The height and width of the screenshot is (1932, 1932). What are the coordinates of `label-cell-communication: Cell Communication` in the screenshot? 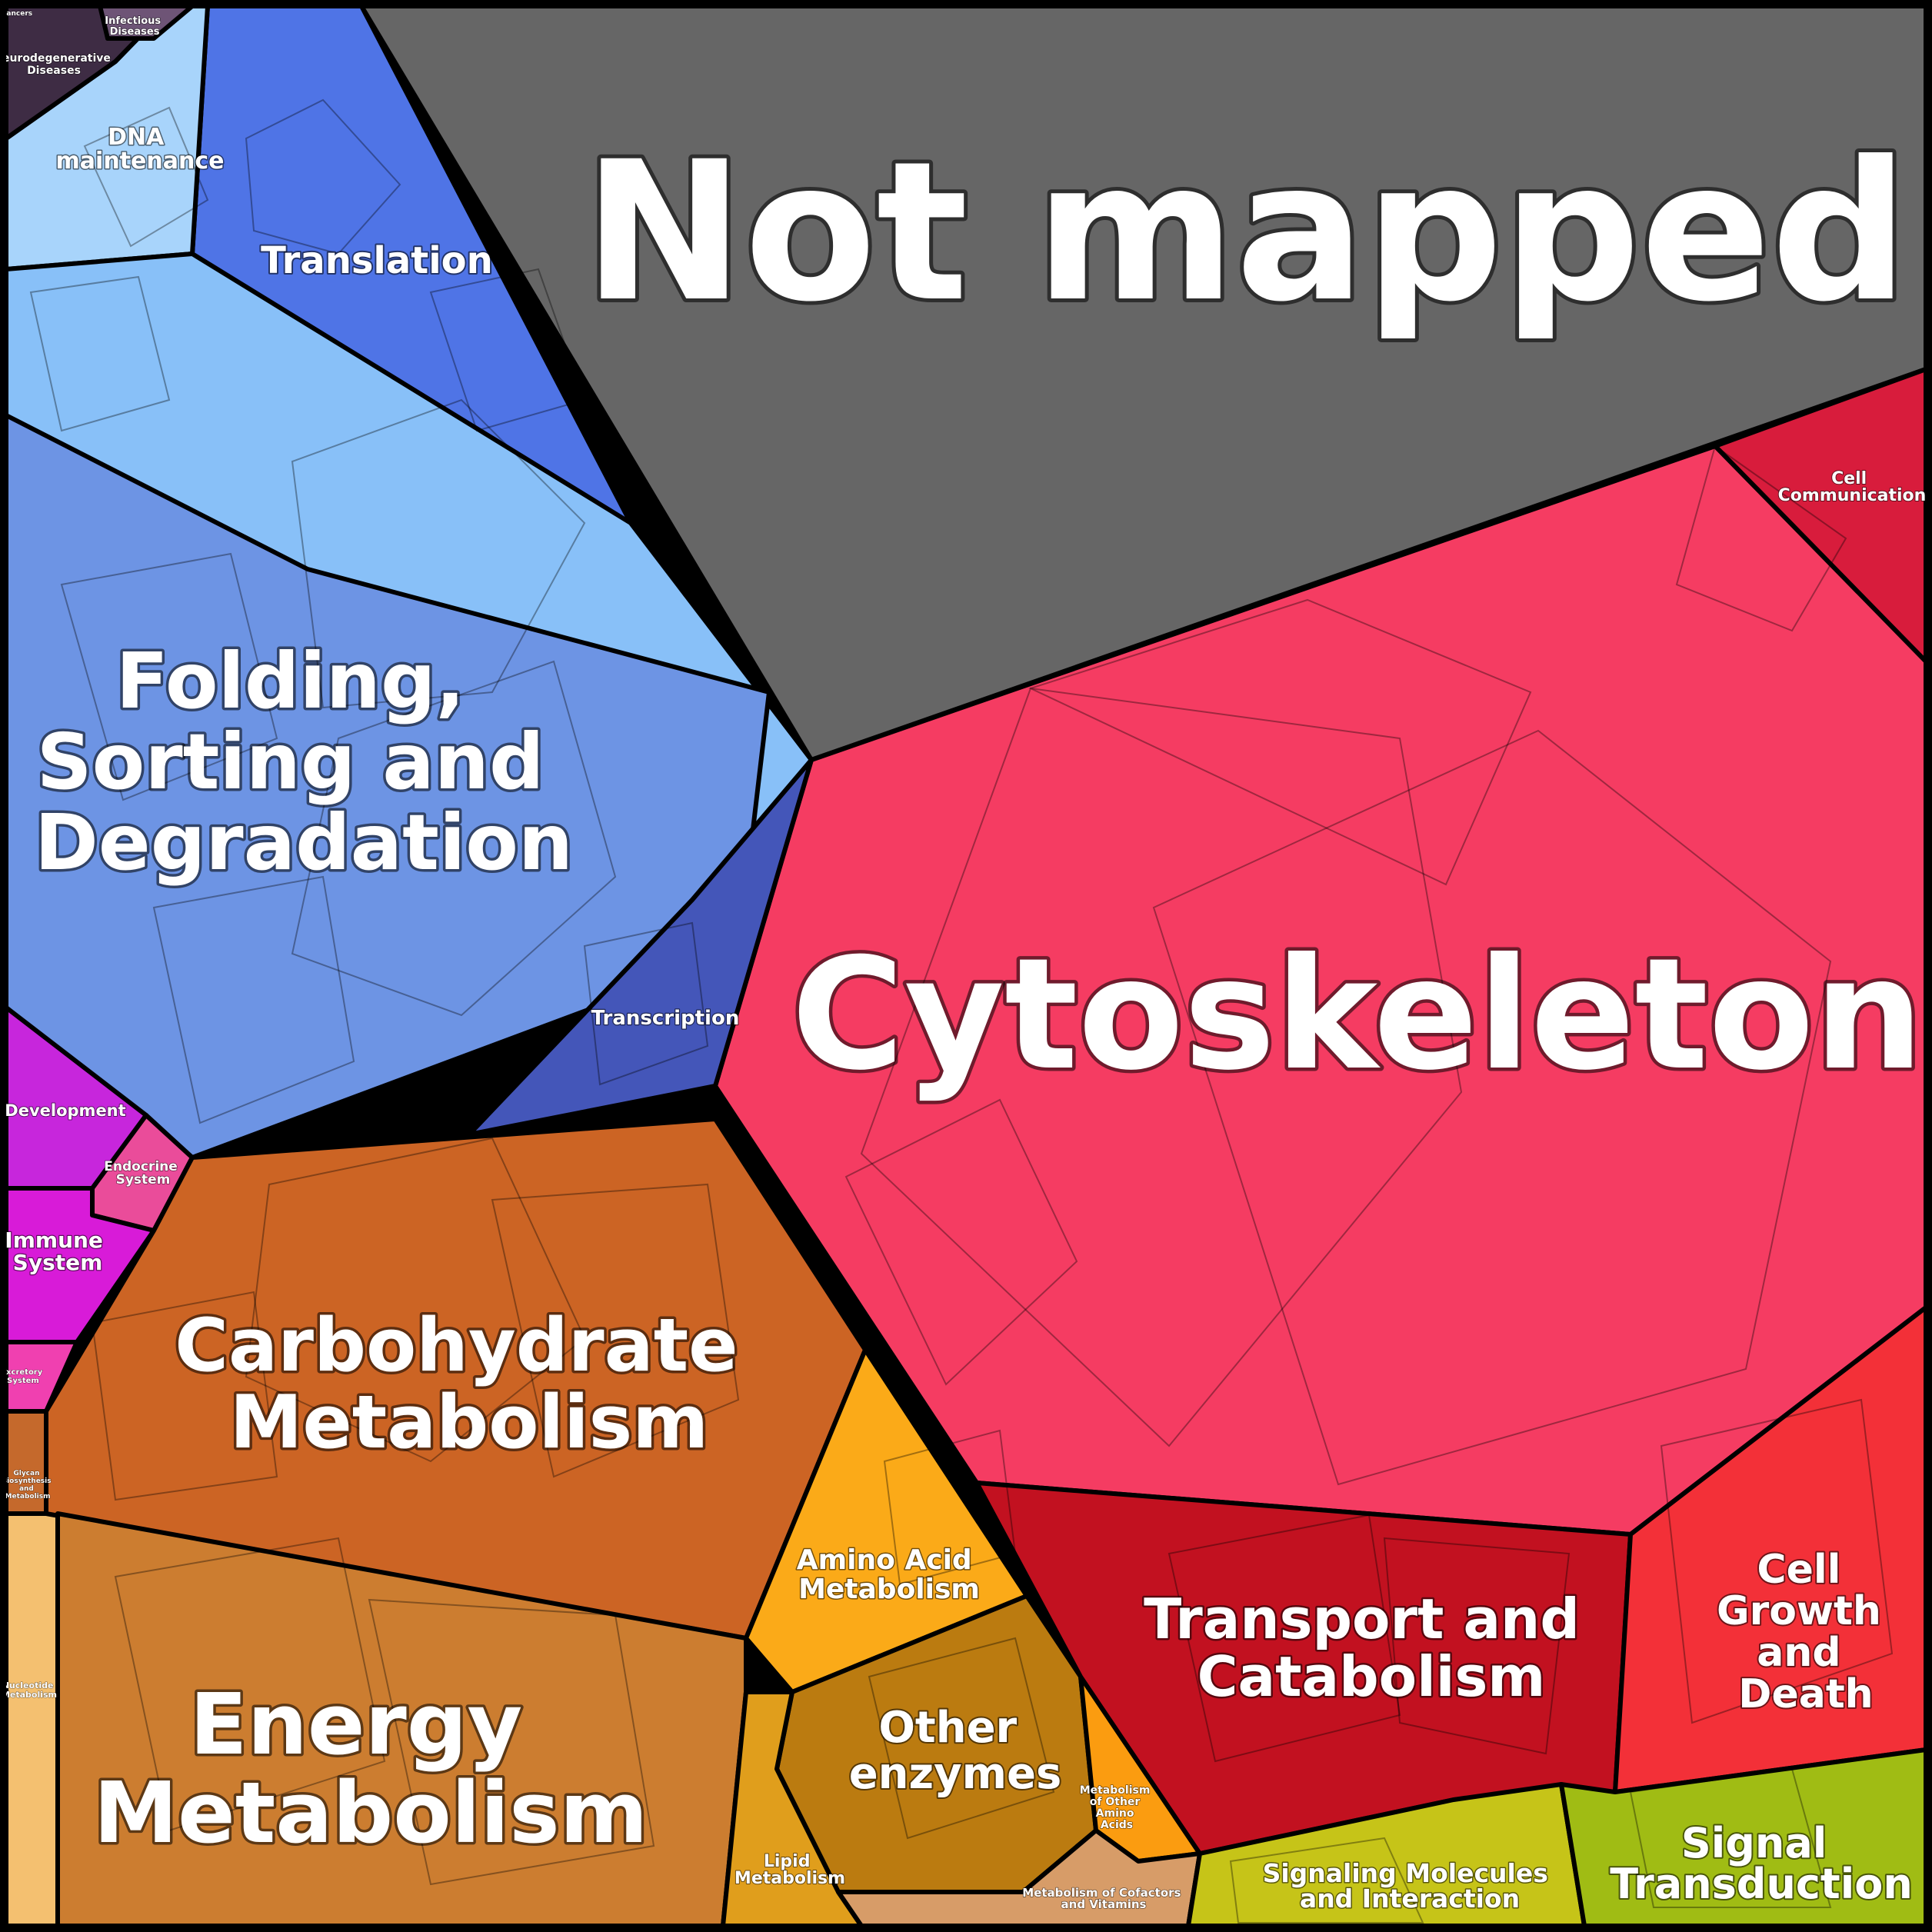 It's located at (1852, 487).